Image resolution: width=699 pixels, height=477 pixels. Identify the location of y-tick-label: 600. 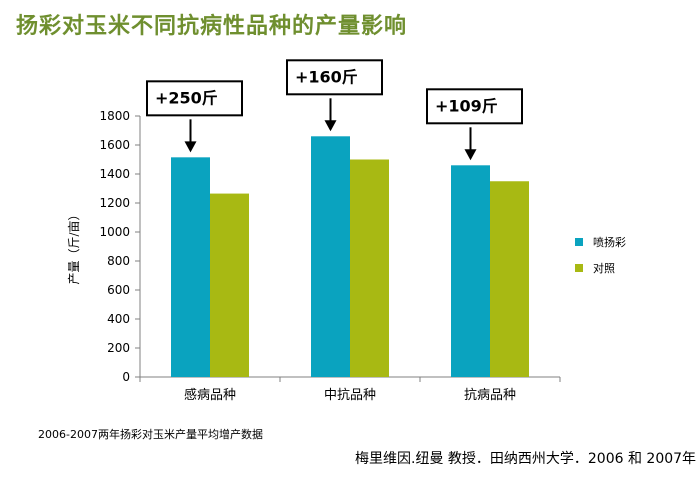
(118, 290).